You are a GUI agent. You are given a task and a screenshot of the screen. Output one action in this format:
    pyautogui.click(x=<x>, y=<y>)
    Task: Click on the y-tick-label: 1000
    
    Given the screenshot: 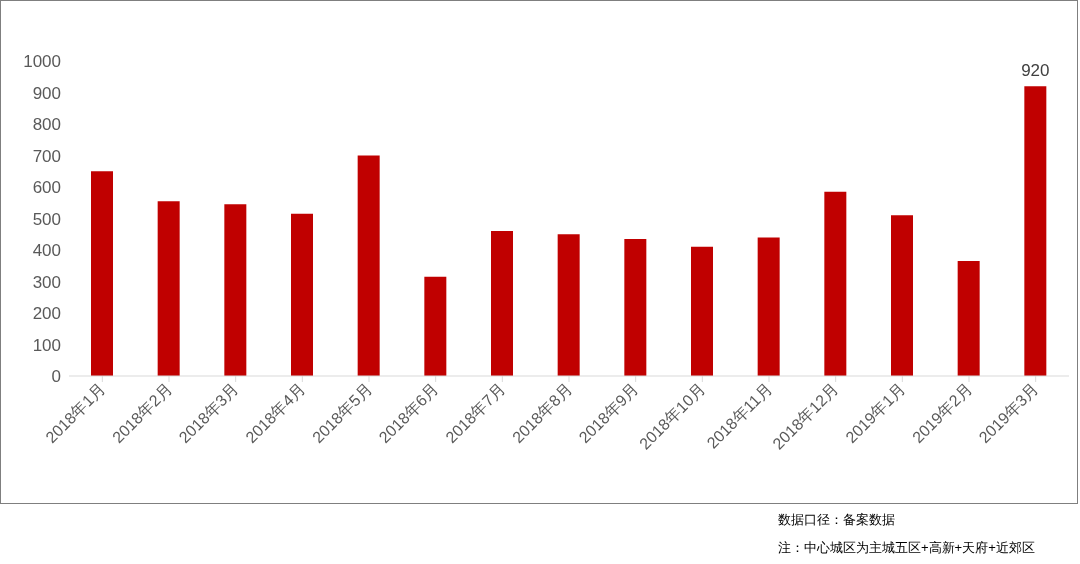 What is the action you would take?
    pyautogui.click(x=42, y=62)
    